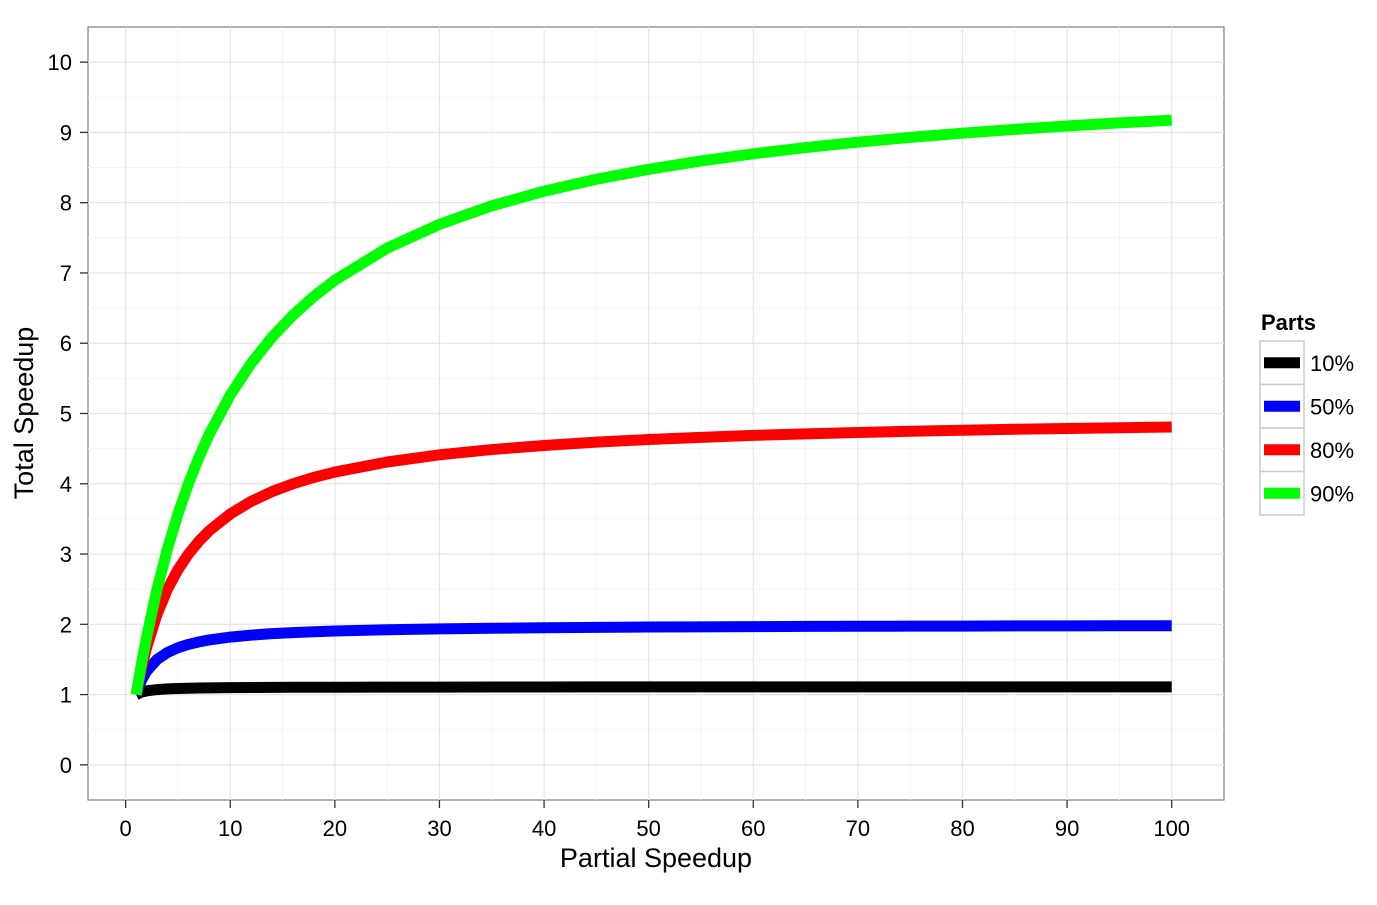  What do you see at coordinates (66, 554) in the screenshot?
I see `y-tick-label: 3` at bounding box center [66, 554].